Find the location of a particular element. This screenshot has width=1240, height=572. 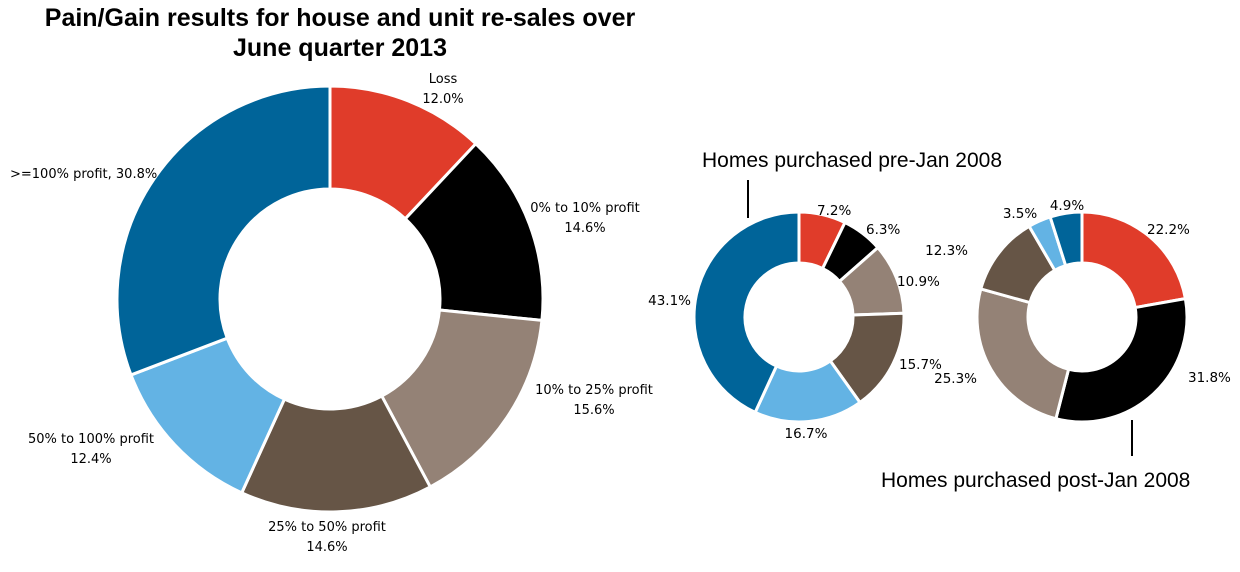

main-label-profit-50-100: 50% to 100% profit 12.4% is located at coordinates (91, 449).